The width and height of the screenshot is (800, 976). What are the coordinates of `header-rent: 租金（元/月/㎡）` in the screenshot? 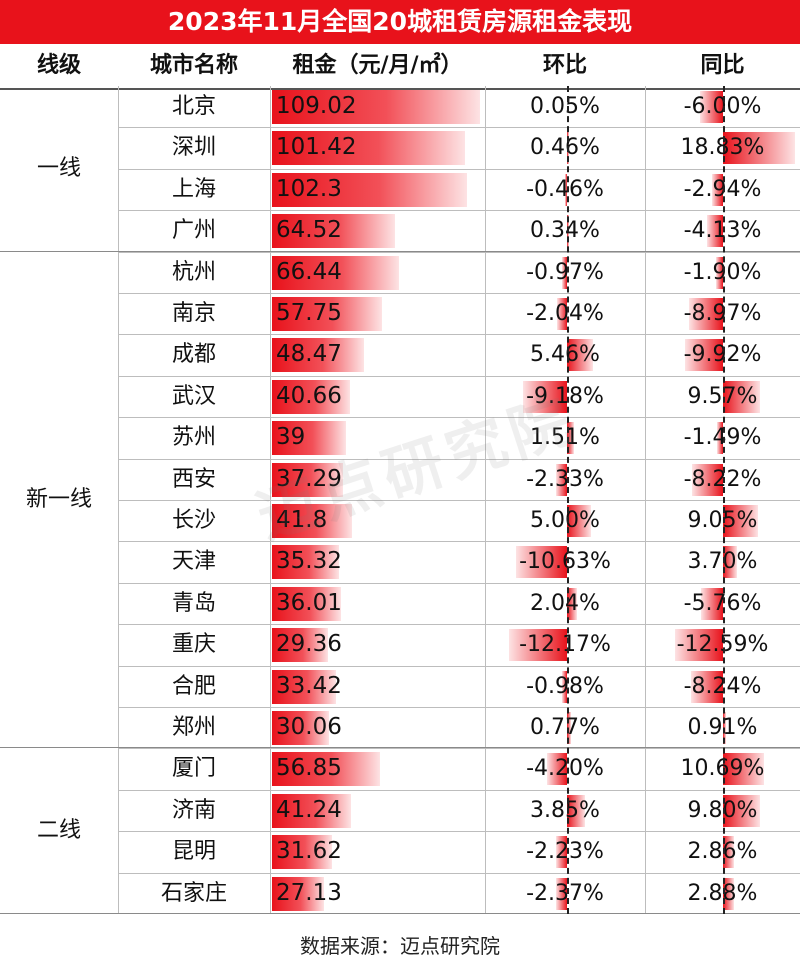 It's located at (377, 65).